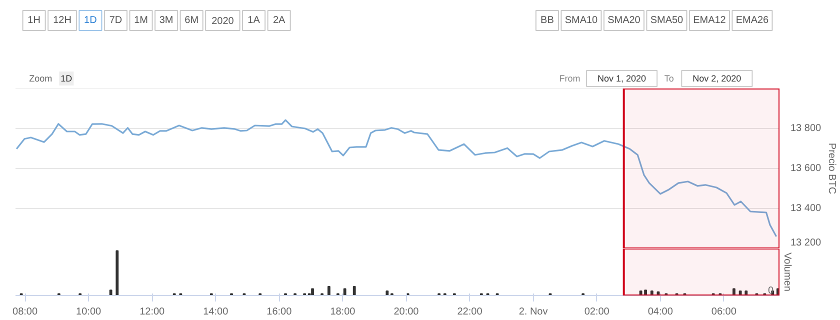 The height and width of the screenshot is (320, 840). Describe the element at coordinates (223, 21) in the screenshot. I see `text: 2020` at that location.